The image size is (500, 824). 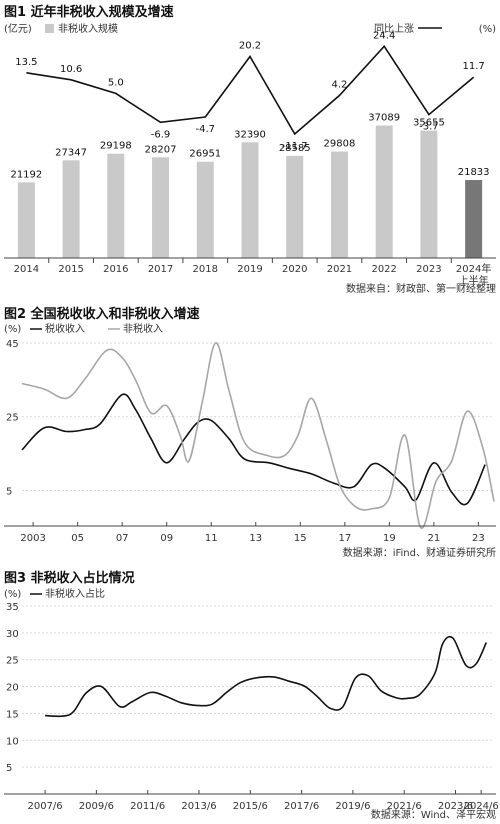 What do you see at coordinates (266, 676) in the screenshot?
I see `series-line-非税收入占比` at bounding box center [266, 676].